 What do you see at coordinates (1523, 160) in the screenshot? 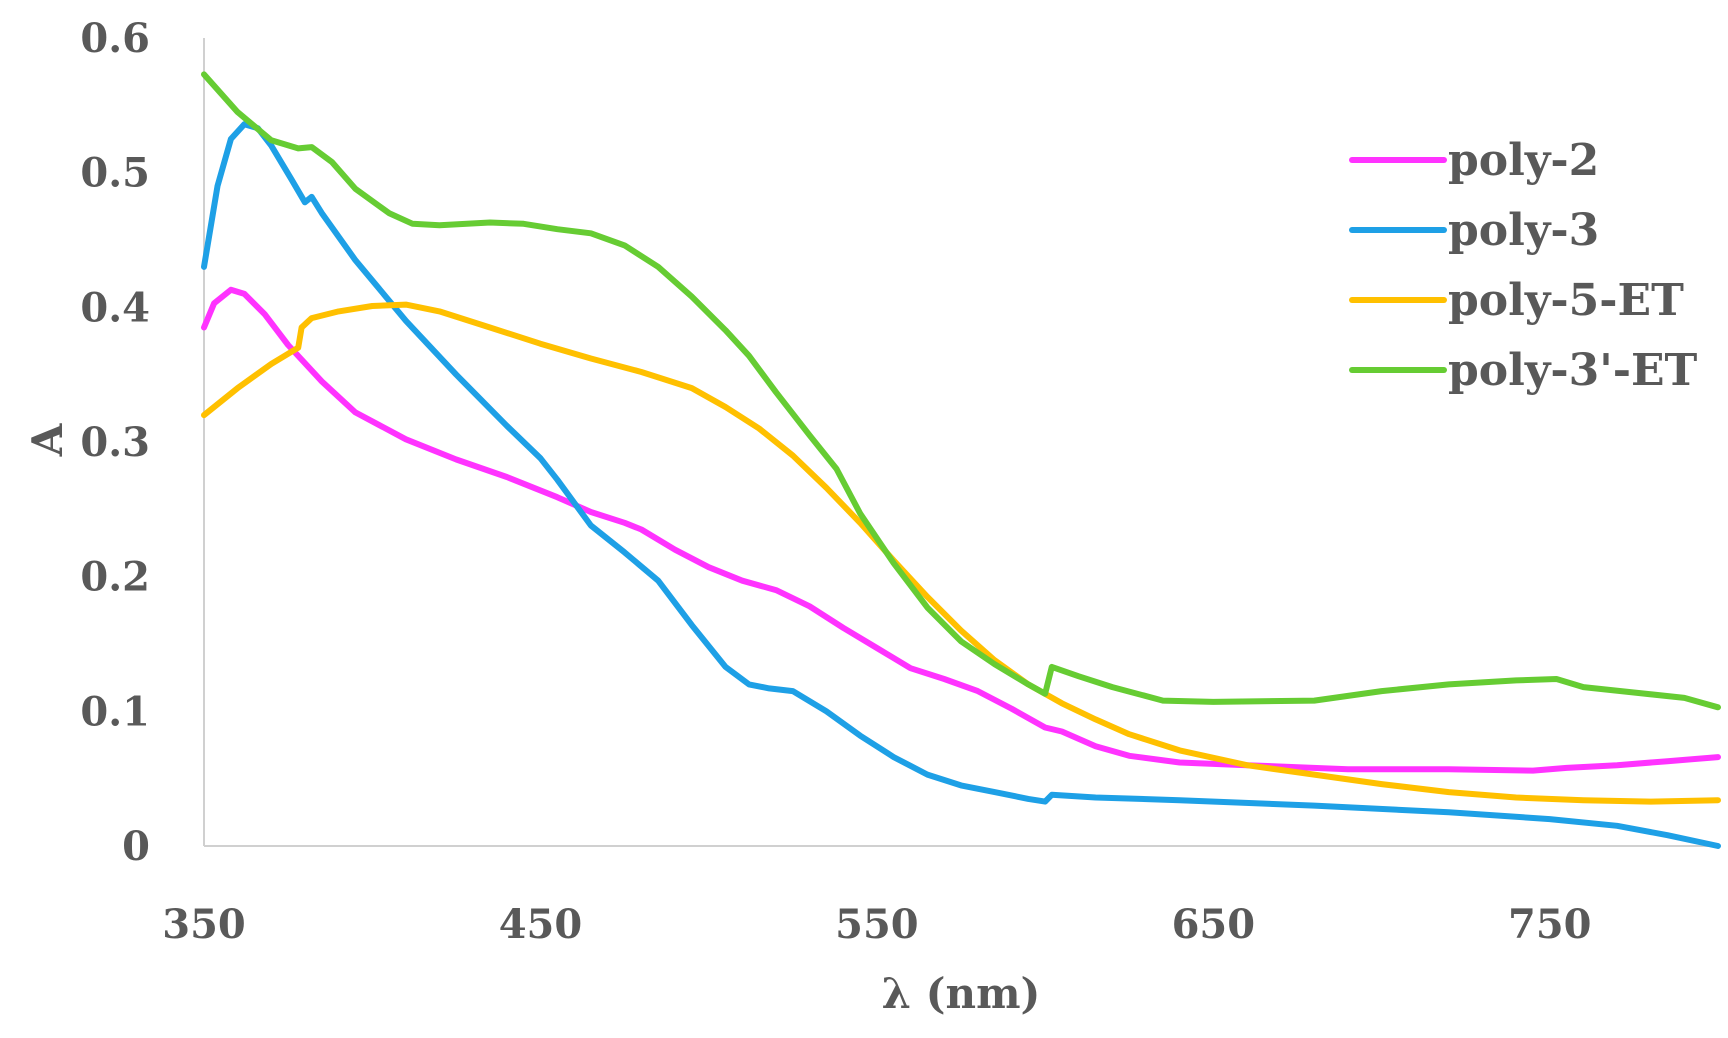
I see `legend-label: poly-2` at bounding box center [1523, 160].